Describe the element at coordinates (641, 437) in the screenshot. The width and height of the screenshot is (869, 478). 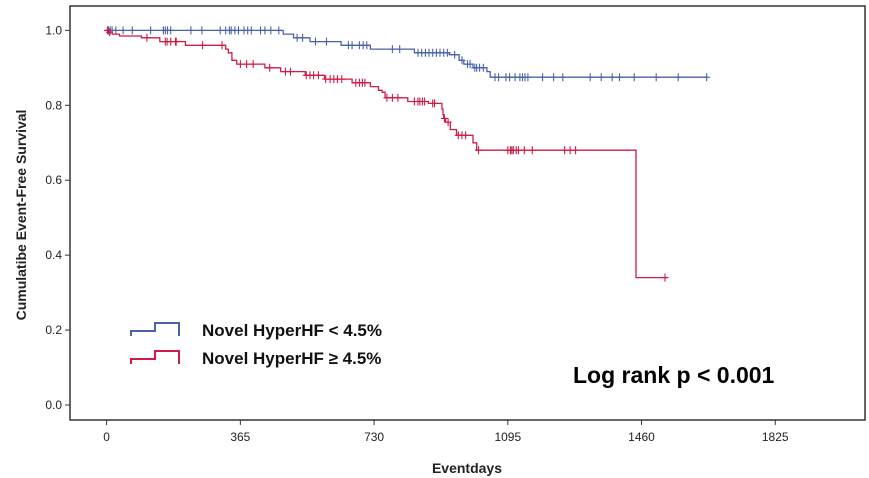
I see `x-tick-label: 1460` at that location.